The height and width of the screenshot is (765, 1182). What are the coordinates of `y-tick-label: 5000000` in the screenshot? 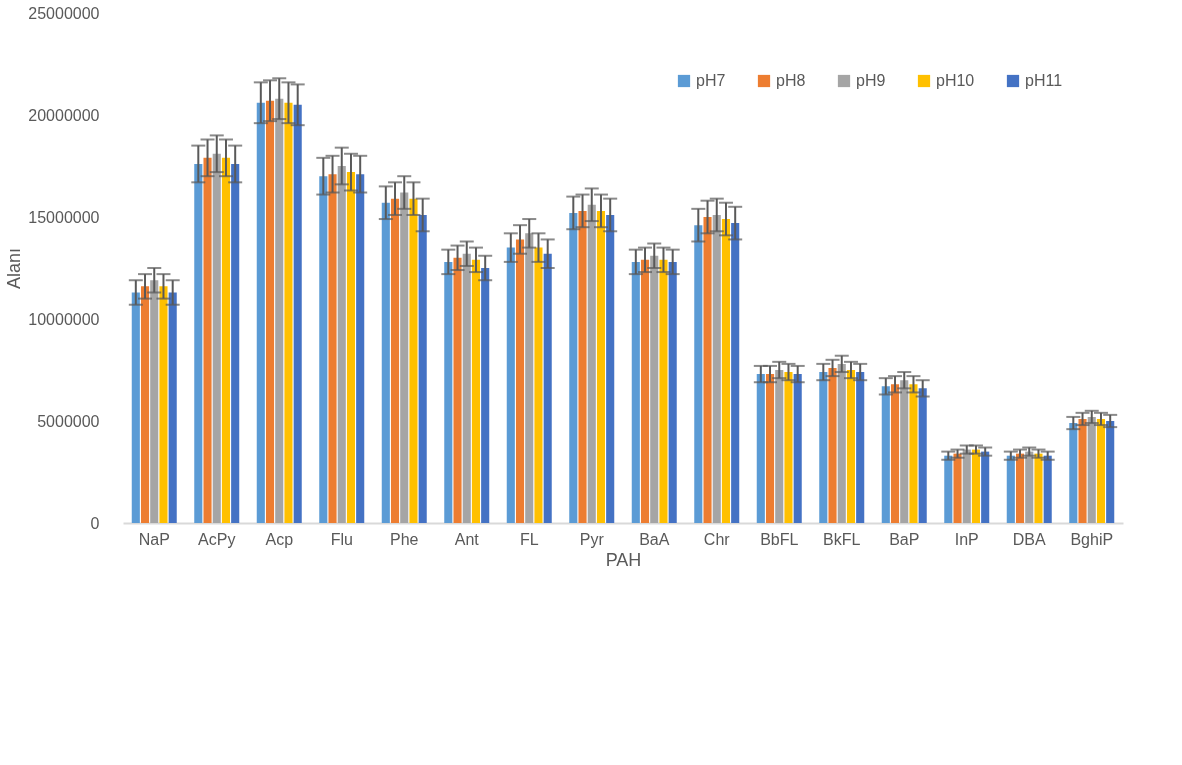 It's located at (68, 421).